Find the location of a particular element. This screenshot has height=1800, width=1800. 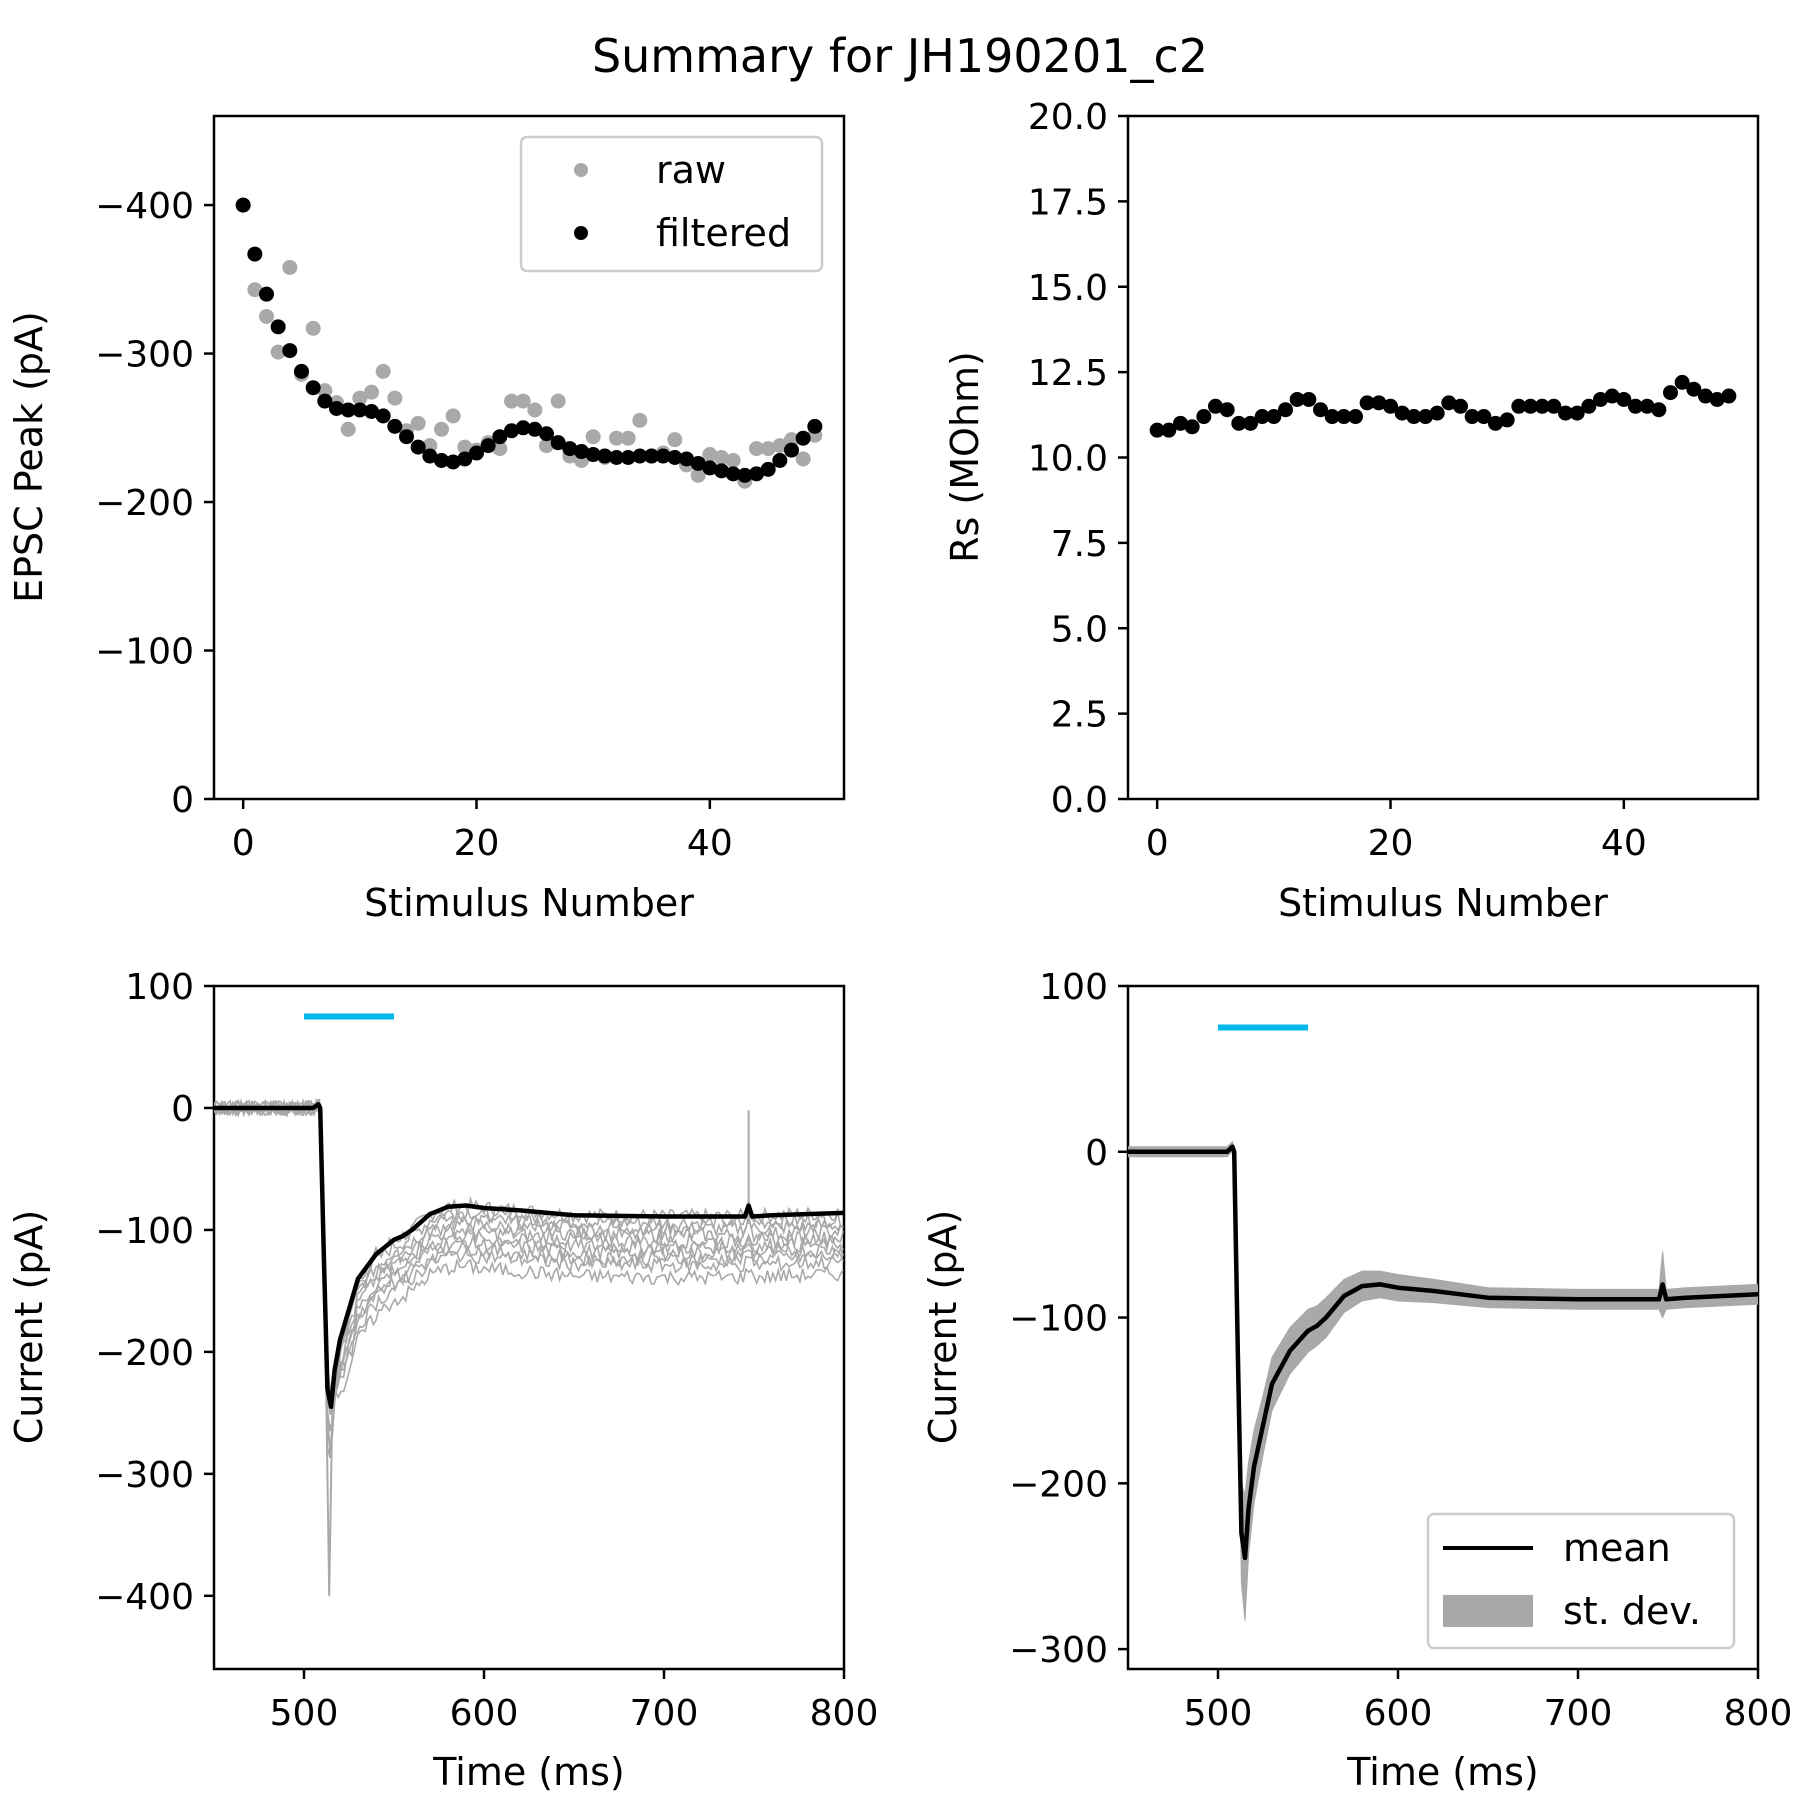

trial-trace is located at coordinates (529, 1248).